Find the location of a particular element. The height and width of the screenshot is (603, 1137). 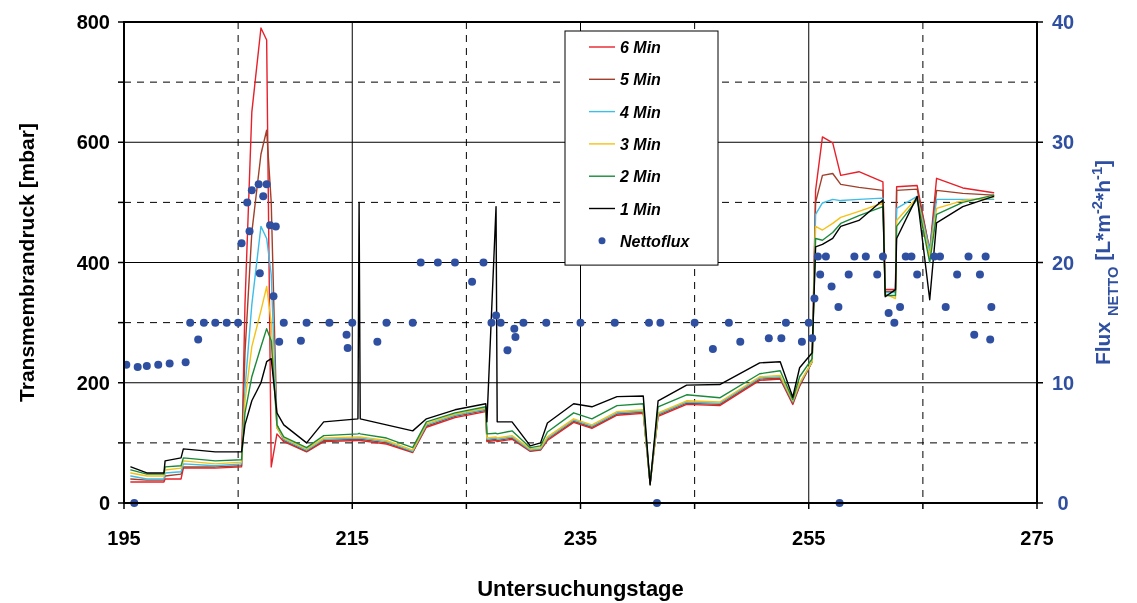

x-tick-label: 235 is located at coordinates (580, 538).